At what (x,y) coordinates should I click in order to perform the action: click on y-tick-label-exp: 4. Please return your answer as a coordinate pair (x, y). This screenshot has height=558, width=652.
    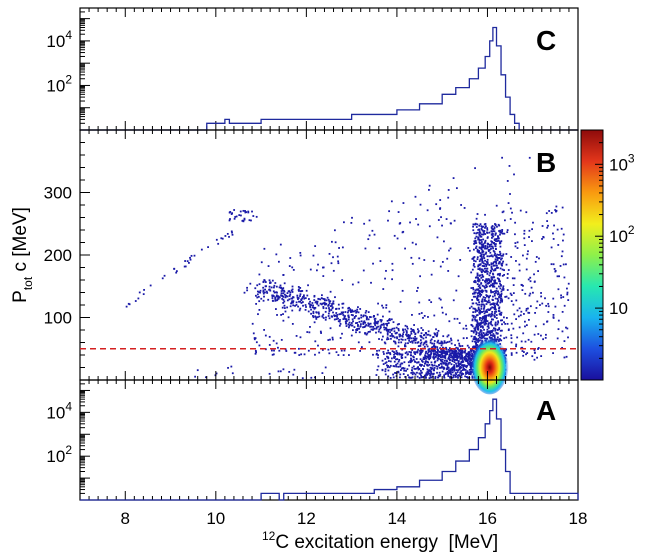
    Looking at the image, I should click on (68, 406).